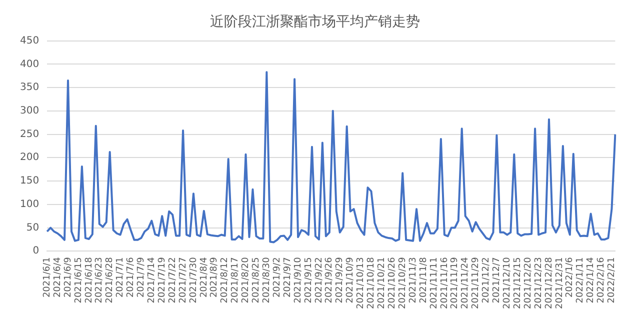  Describe the element at coordinates (445, 282) in the screenshot. I see `x-tick-label: 2021/11/16` at that location.